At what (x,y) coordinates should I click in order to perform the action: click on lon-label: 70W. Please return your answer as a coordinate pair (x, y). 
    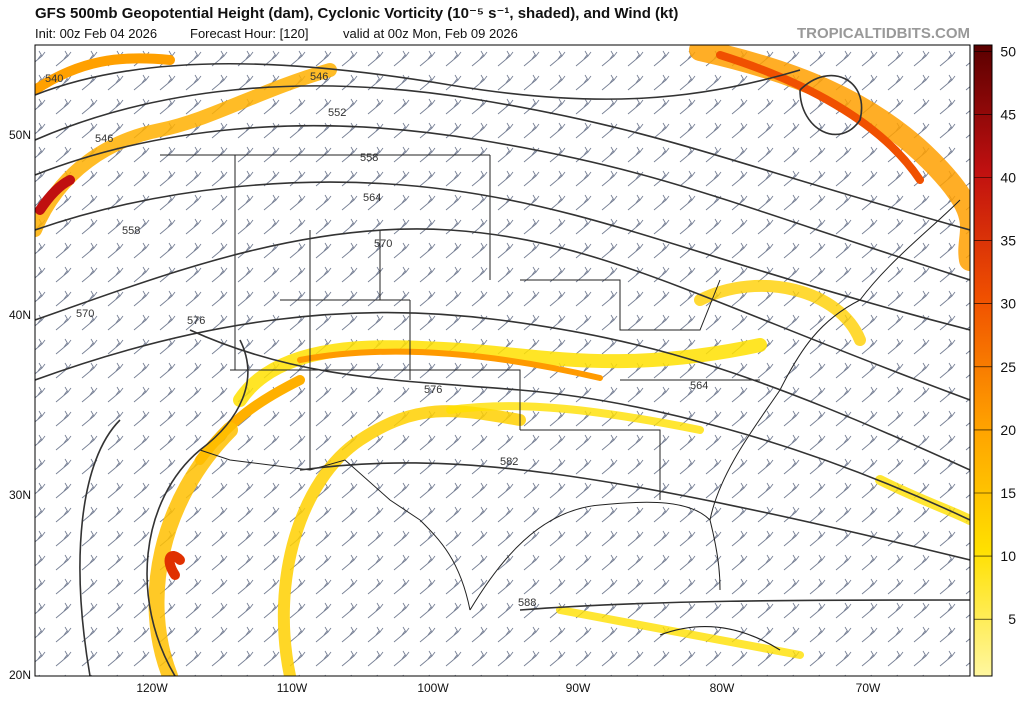
    Looking at the image, I should click on (868, 688).